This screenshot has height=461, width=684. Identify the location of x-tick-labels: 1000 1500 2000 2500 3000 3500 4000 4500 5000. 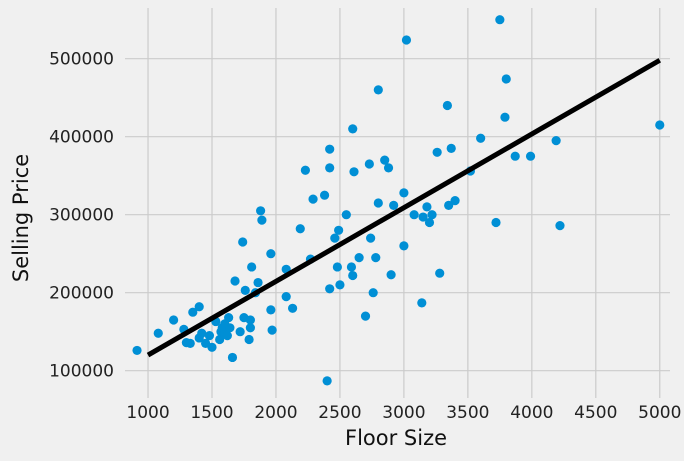
(403, 413).